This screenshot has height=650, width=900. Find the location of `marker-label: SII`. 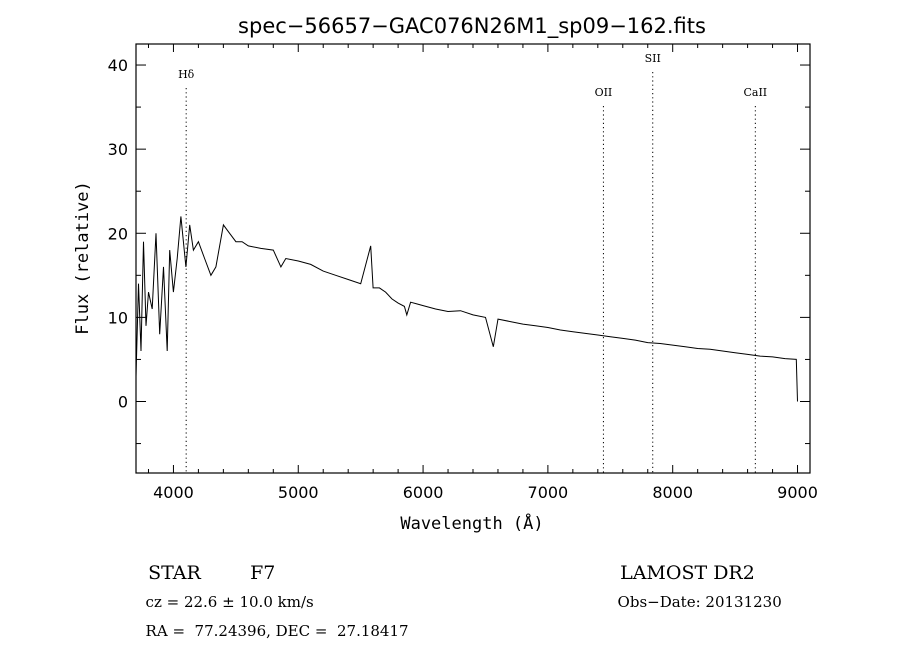

marker-label: SII is located at coordinates (653, 58).